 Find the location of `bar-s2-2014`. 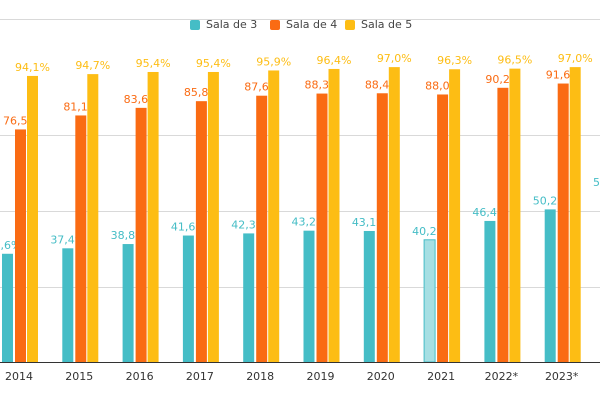

bar-s2-2014 is located at coordinates (20, 245).